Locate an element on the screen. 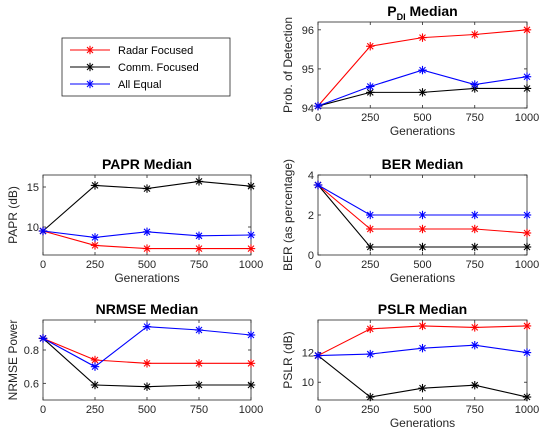 The height and width of the screenshot is (434, 550). y-axis-label: Prob. of Detection is located at coordinates (288, 65).